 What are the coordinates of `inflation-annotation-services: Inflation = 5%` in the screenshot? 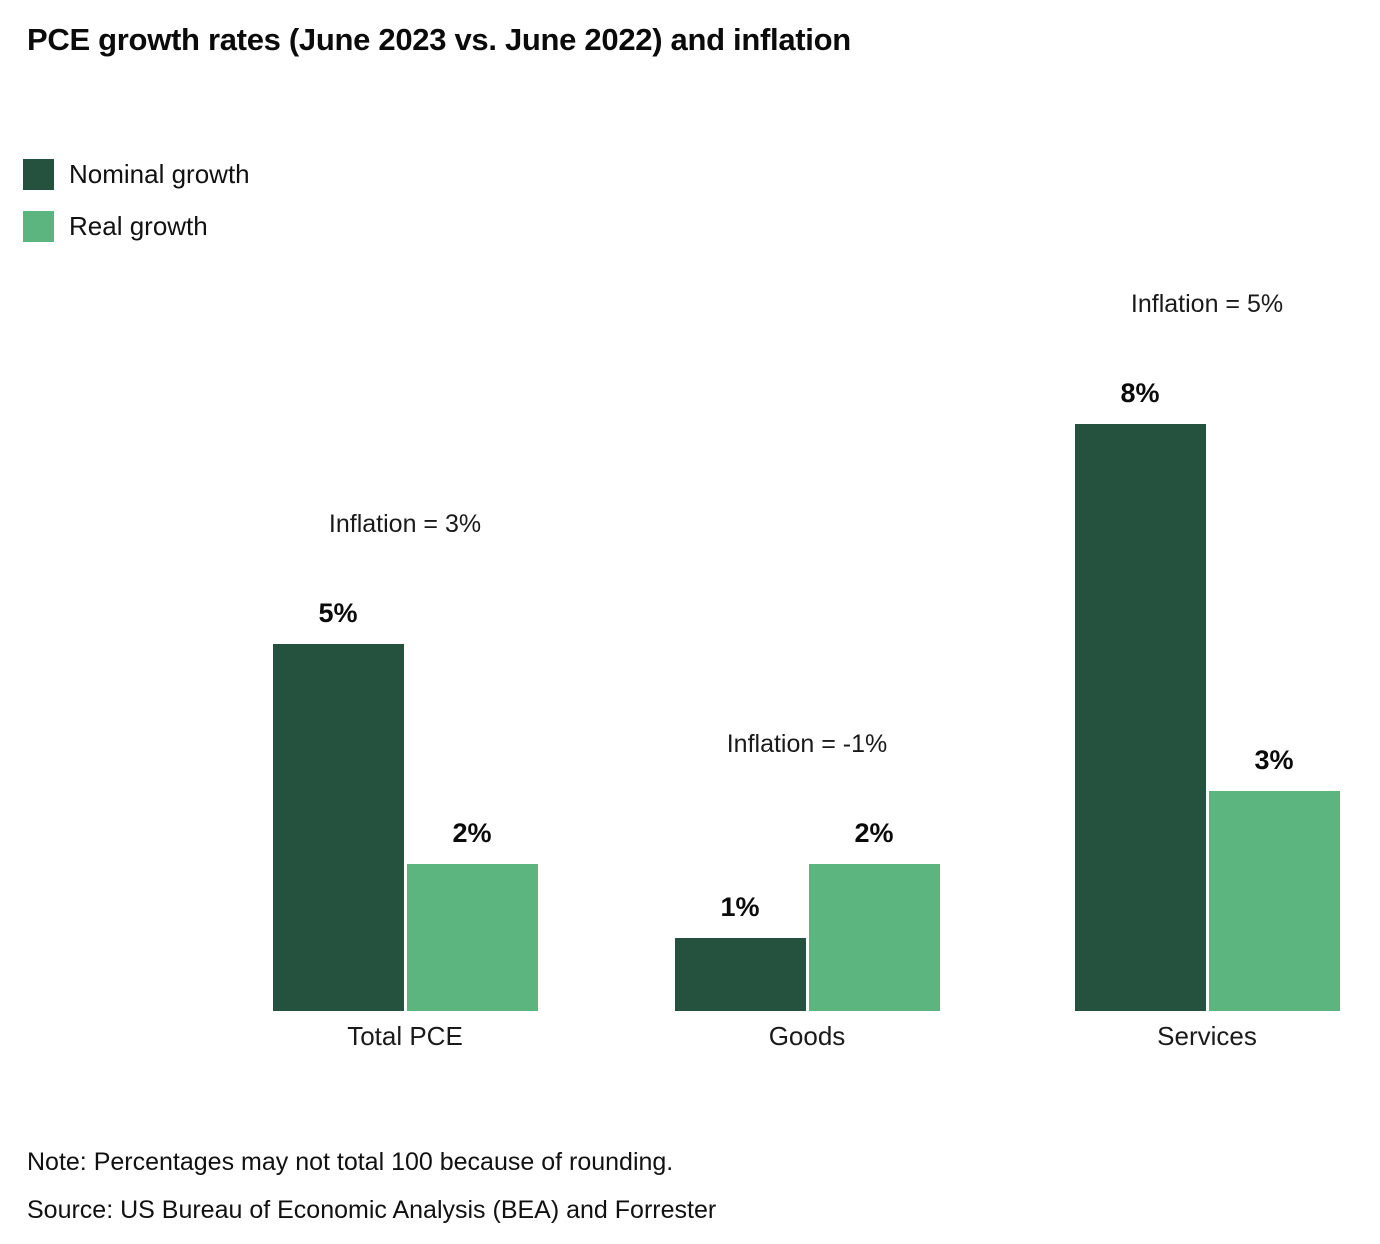 It's located at (1207, 303).